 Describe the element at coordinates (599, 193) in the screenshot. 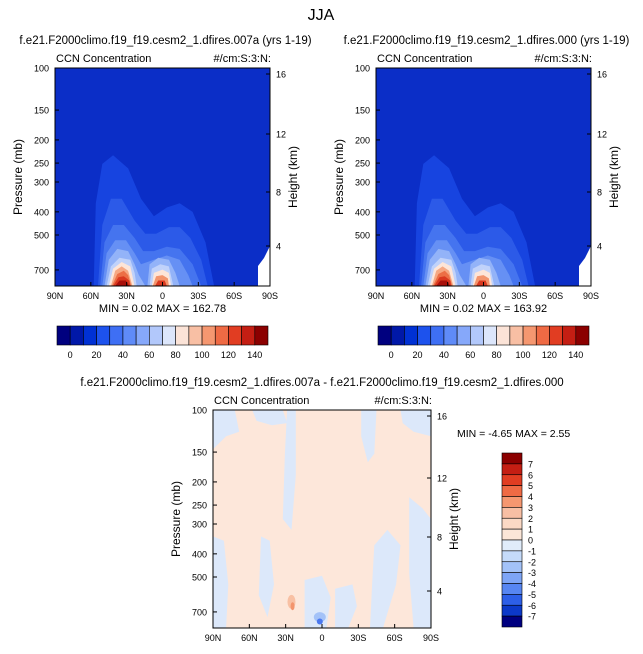

I see `y-right-tick-label: 8` at that location.